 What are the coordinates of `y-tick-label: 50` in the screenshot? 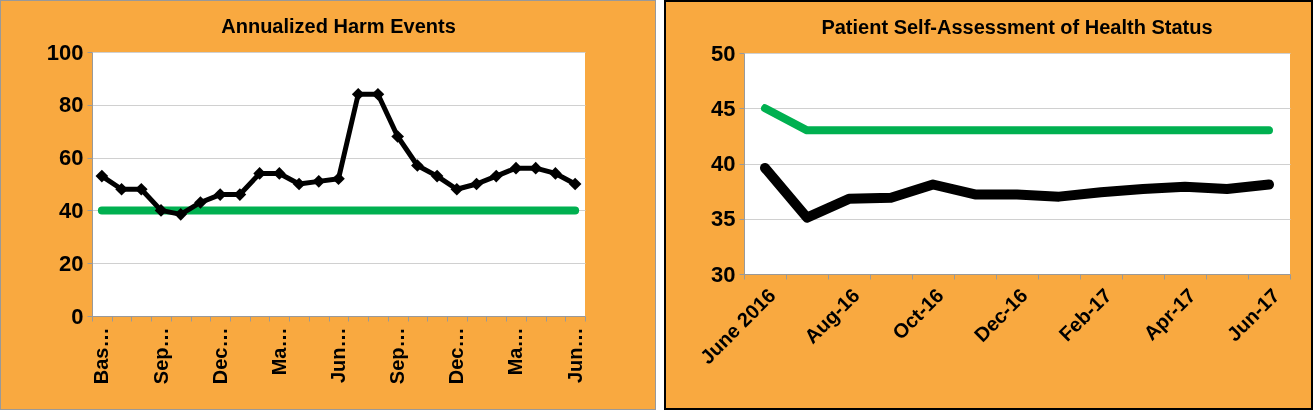 It's located at (723, 53).